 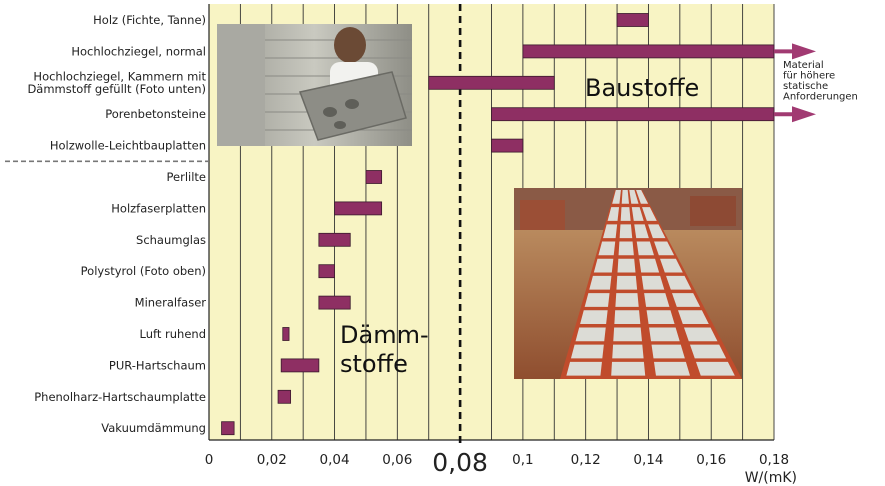 I want to click on annotation-line: Material, so click(x=803, y=65).